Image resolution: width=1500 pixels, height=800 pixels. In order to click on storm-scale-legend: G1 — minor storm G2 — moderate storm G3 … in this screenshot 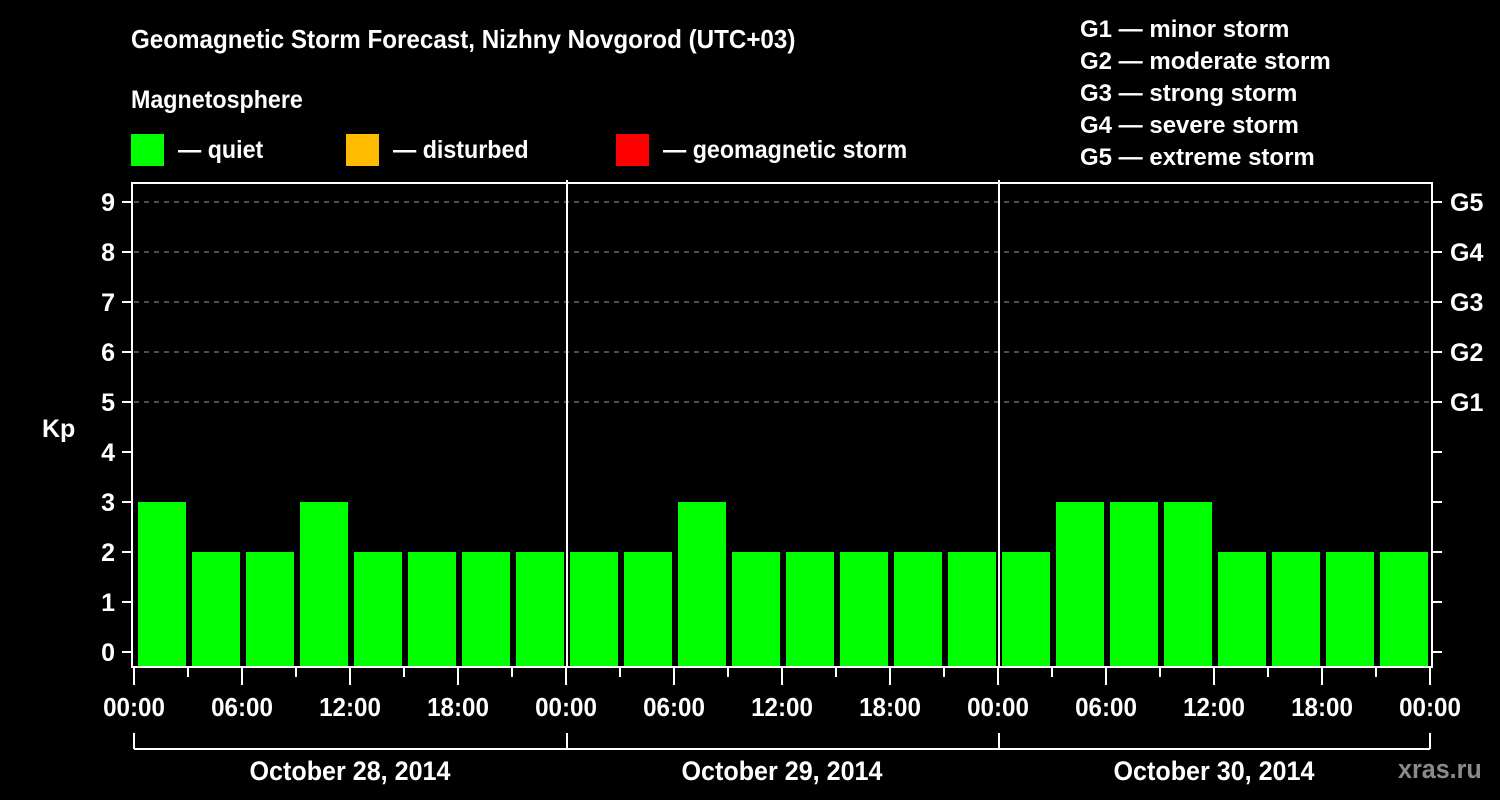, I will do `click(1205, 94)`.